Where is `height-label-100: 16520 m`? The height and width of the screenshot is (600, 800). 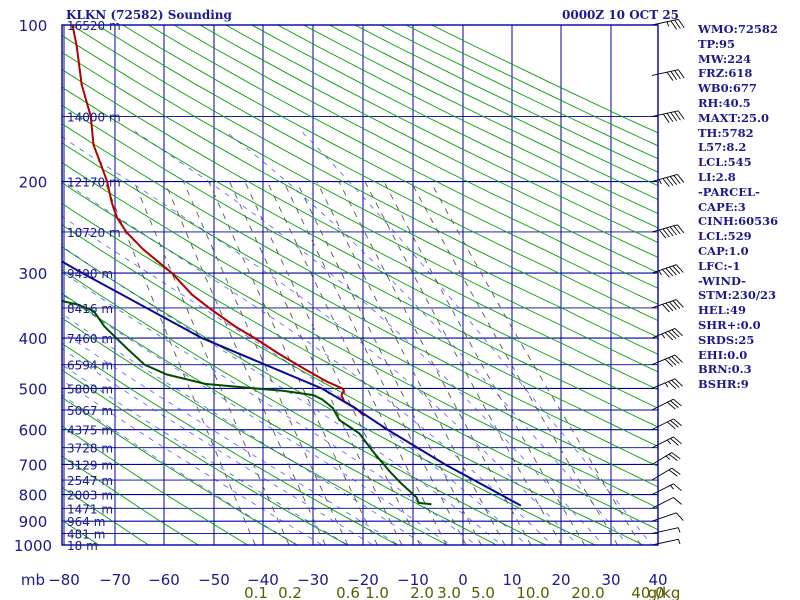
height-label-100: 16520 m is located at coordinates (94, 26).